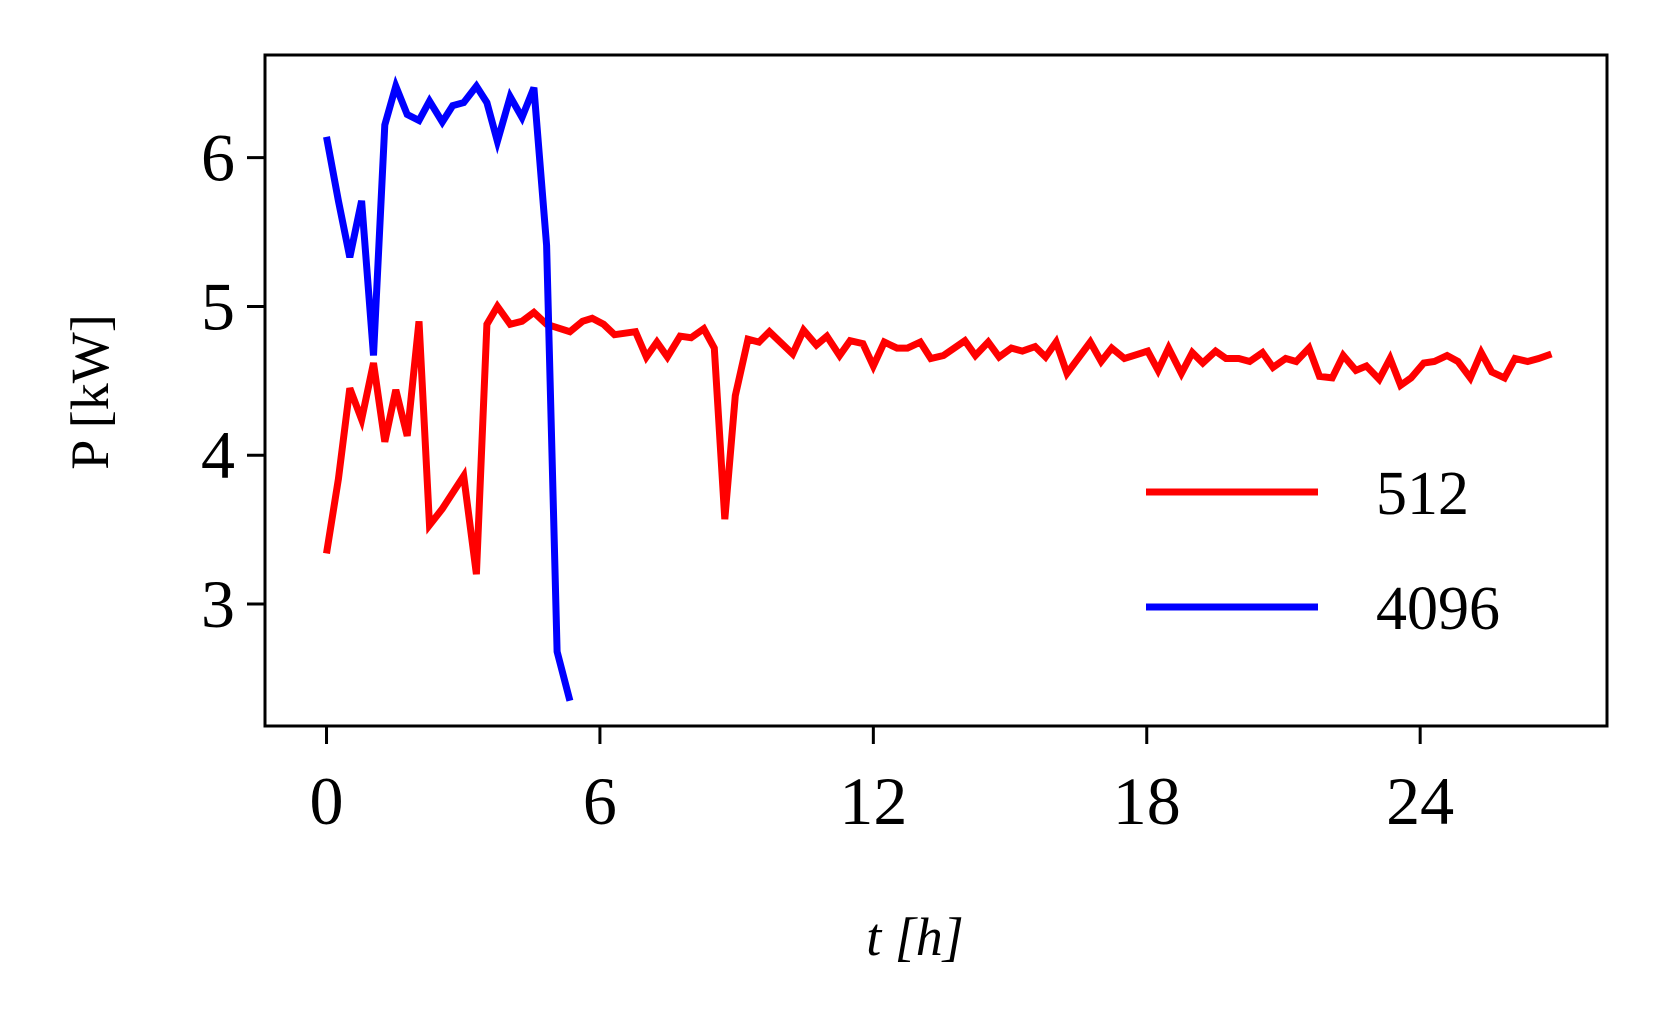  What do you see at coordinates (1420, 801) in the screenshot?
I see `x-tick-label: 24` at bounding box center [1420, 801].